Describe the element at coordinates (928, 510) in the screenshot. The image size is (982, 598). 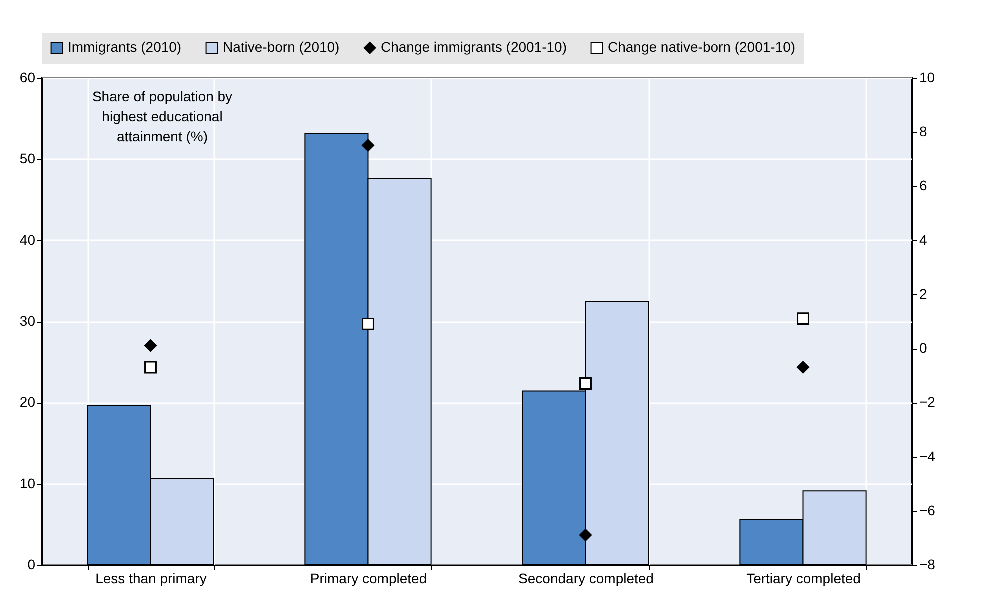
I see `y2-tick-label: −6` at that location.